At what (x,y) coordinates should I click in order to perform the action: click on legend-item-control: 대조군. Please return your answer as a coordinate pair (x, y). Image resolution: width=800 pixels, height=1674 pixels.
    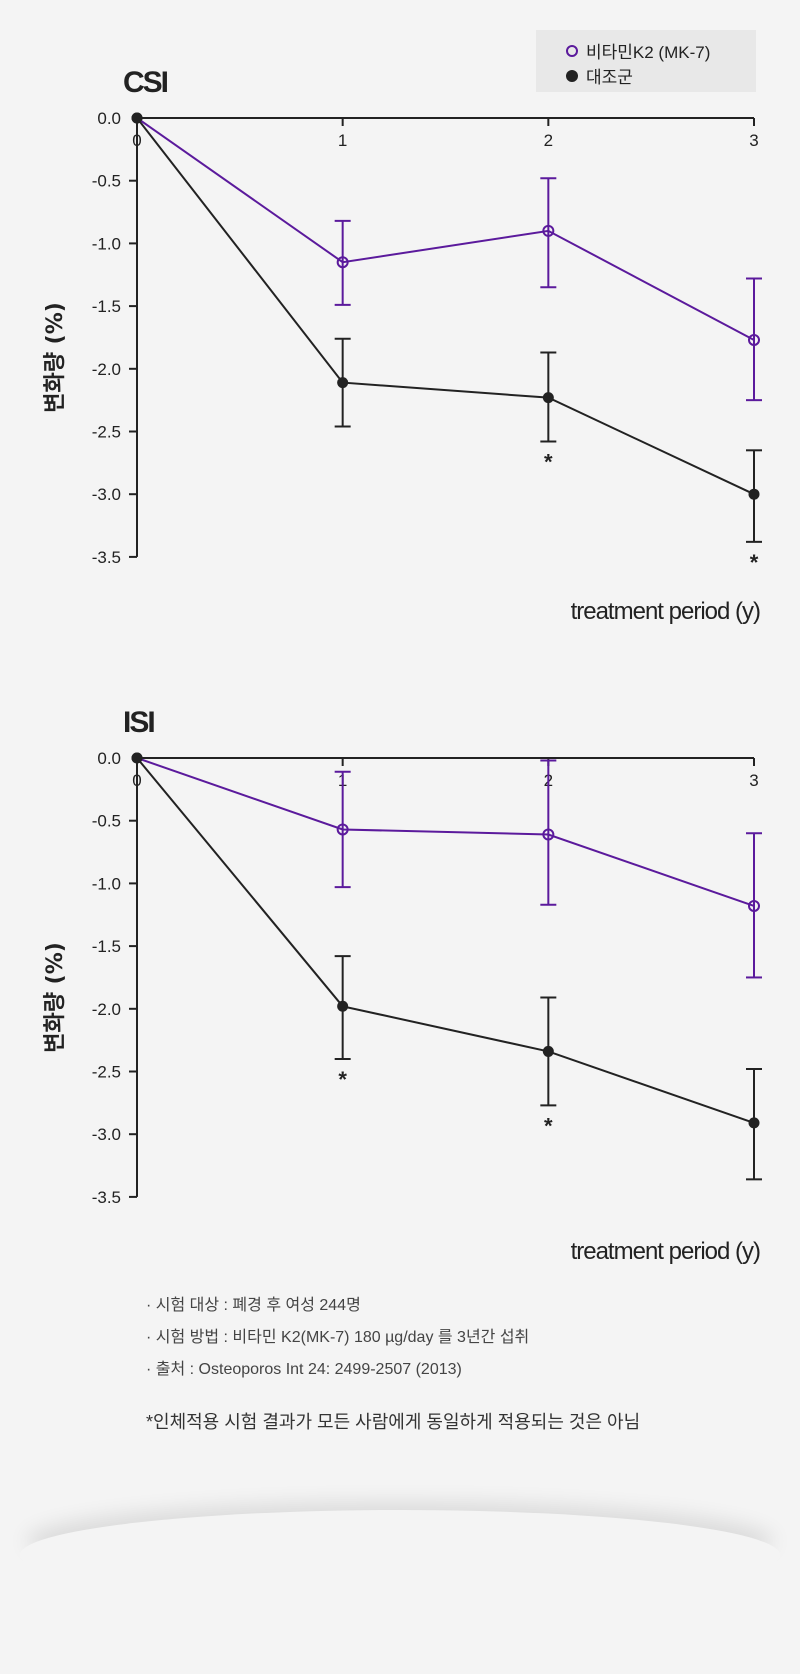
    Looking at the image, I should click on (599, 75).